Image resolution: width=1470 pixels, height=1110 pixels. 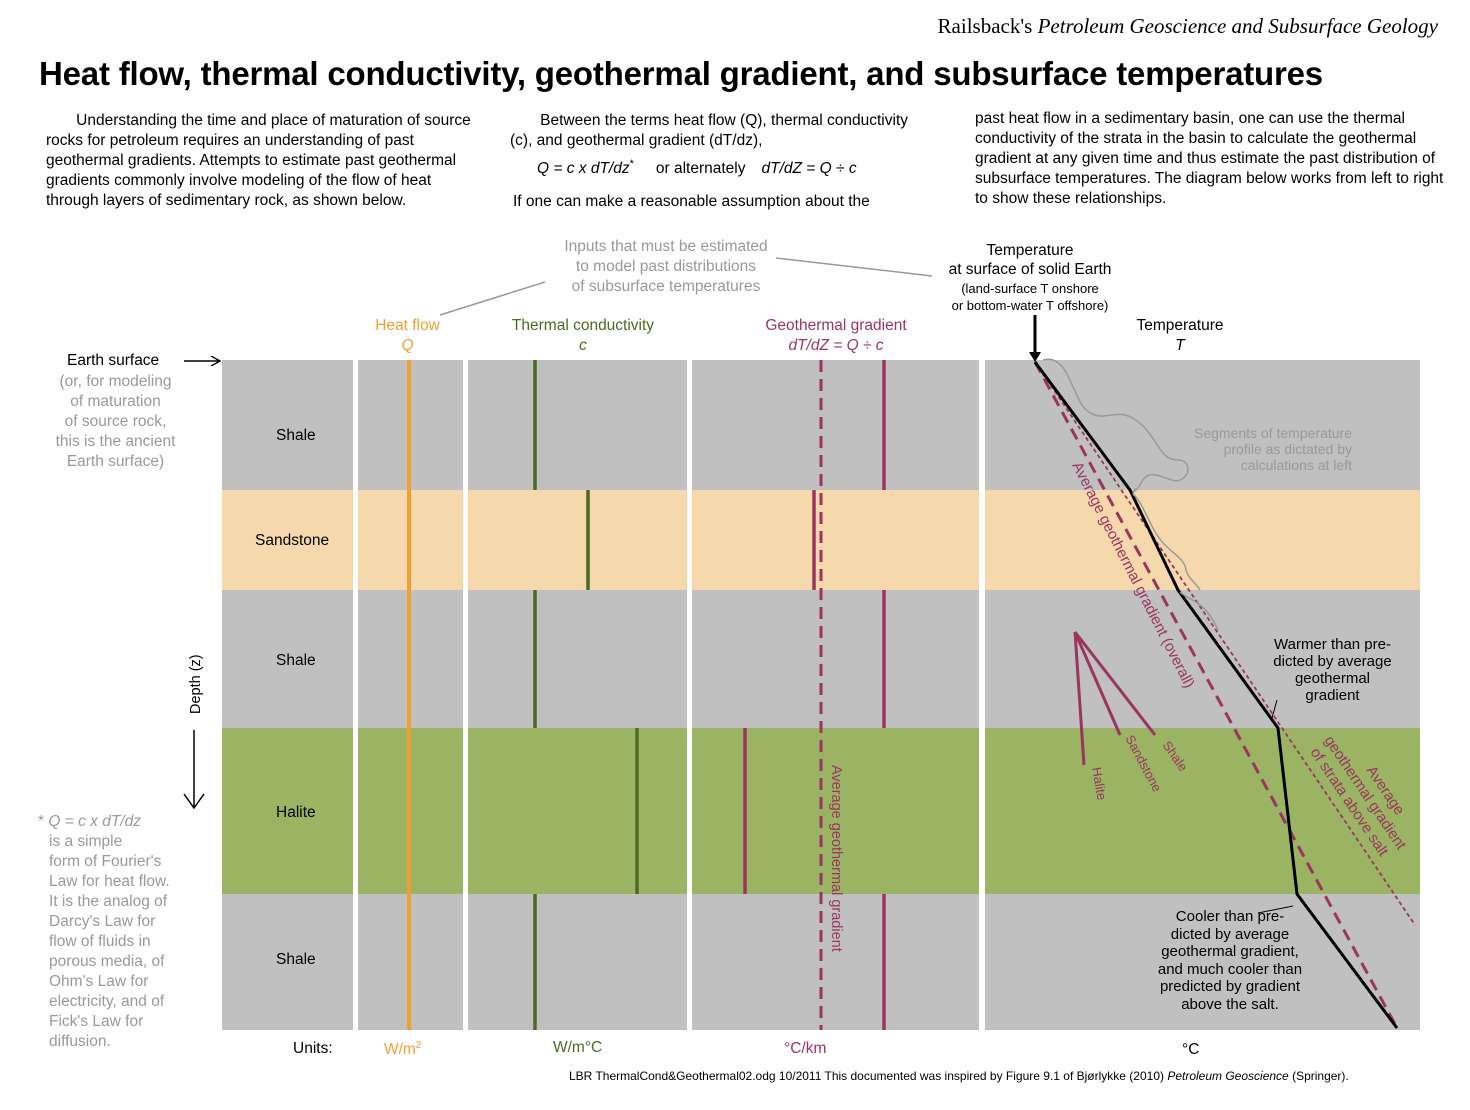 What do you see at coordinates (1296, 465) in the screenshot?
I see `segments-note-3: calculations at left` at bounding box center [1296, 465].